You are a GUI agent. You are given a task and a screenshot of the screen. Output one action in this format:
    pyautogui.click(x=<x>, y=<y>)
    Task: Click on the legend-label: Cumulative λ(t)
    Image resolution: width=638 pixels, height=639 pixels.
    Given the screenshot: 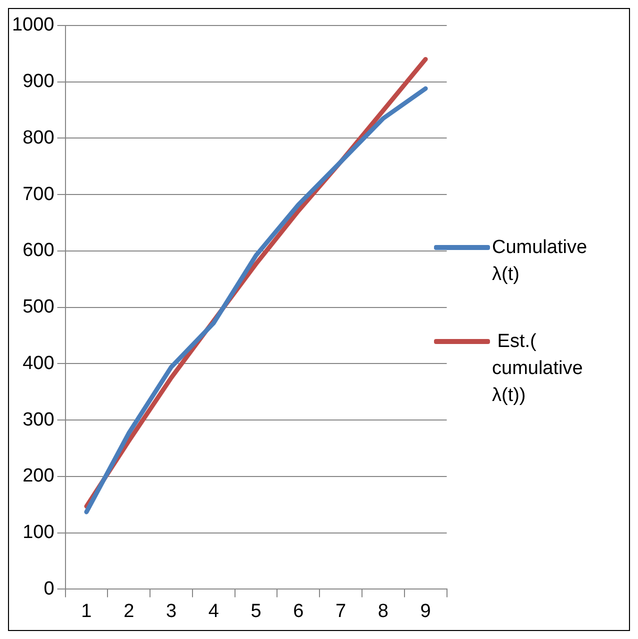 What is the action you would take?
    pyautogui.click(x=540, y=261)
    